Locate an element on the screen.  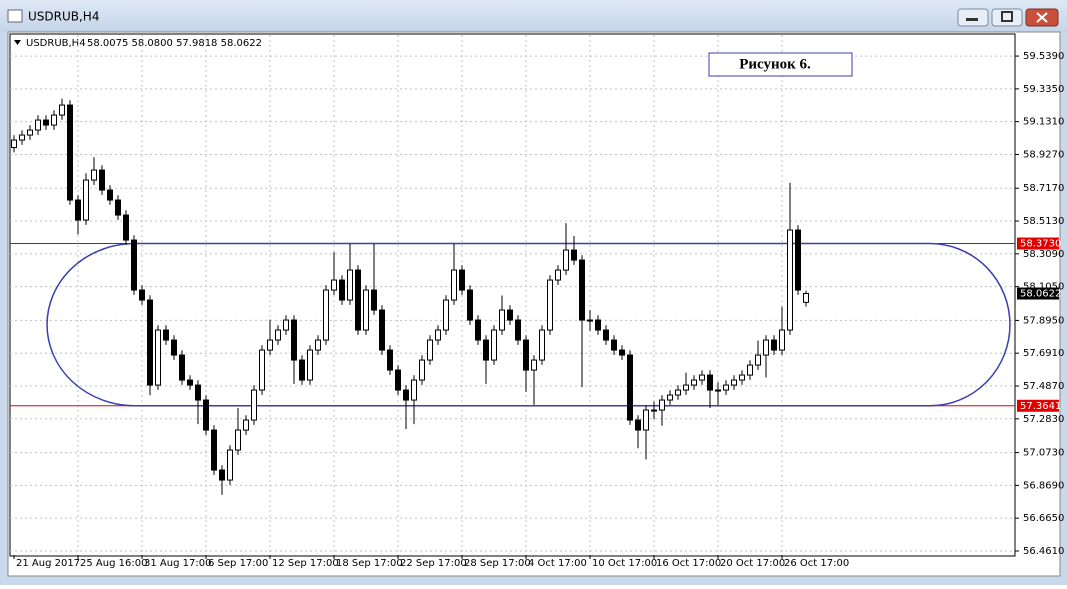
y-tick-label: 58.1050 is located at coordinates (1043, 287).